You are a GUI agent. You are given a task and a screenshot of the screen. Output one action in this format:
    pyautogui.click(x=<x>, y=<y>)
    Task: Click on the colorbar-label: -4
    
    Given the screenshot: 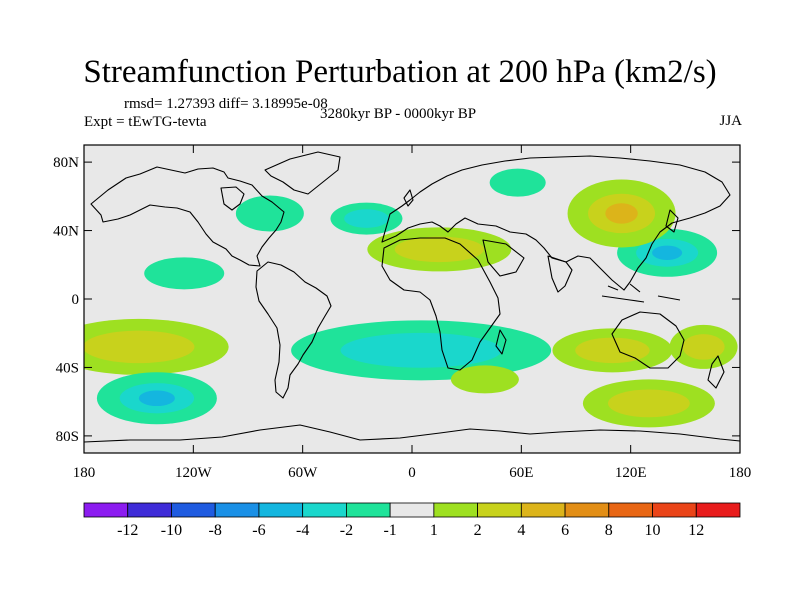 What is the action you would take?
    pyautogui.click(x=302, y=530)
    